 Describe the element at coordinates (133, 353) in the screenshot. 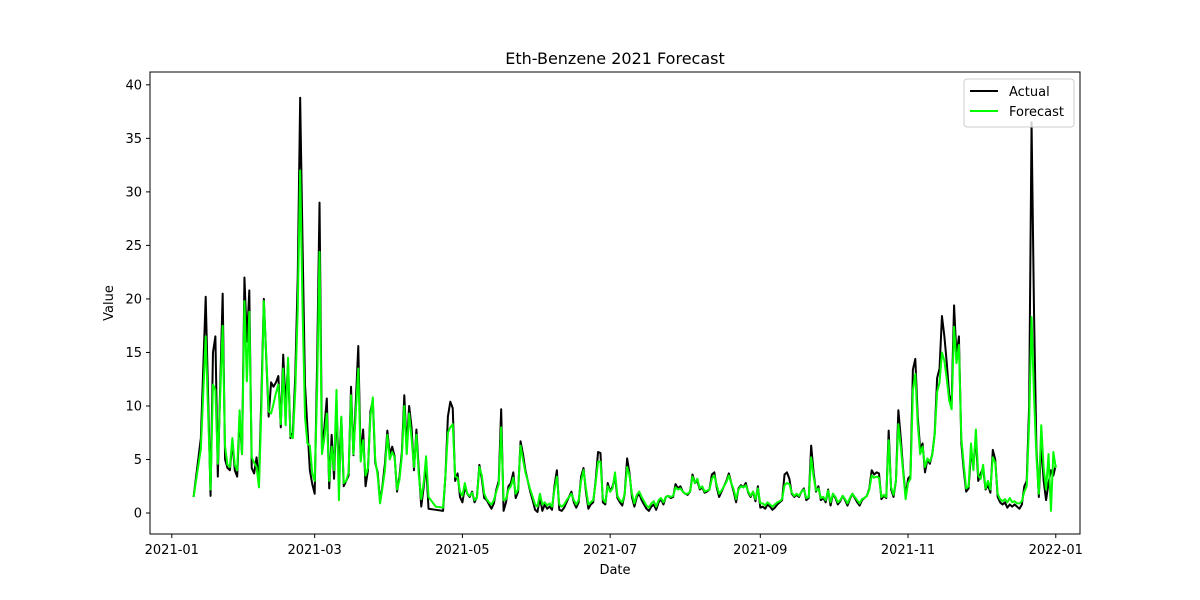

I see `y-tick-label: 15` at that location.